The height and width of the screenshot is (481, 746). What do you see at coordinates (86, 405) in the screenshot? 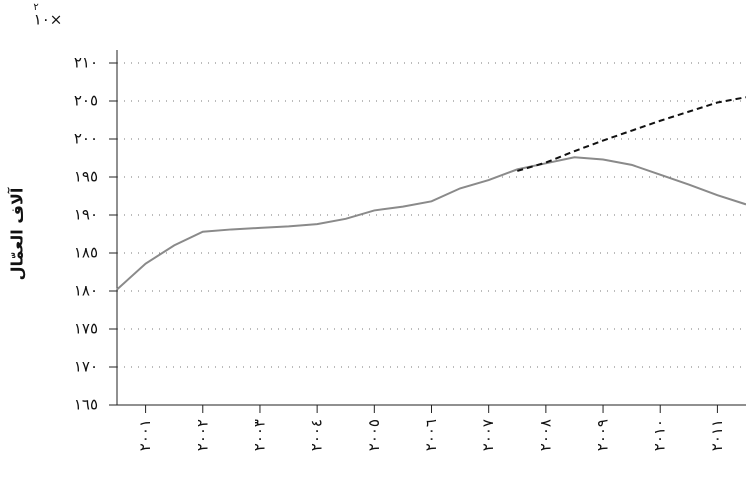
I see `y-tick-label: ١٦٥` at bounding box center [86, 405].